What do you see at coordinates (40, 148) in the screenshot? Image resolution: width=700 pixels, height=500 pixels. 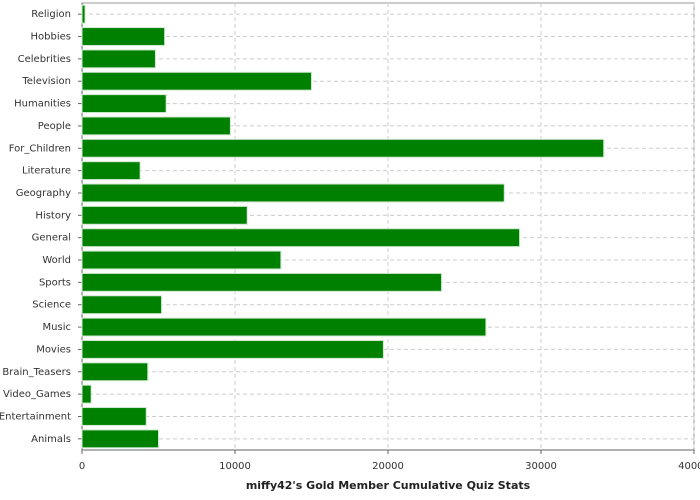 I see `y-tick-label: For_Children` at bounding box center [40, 148].